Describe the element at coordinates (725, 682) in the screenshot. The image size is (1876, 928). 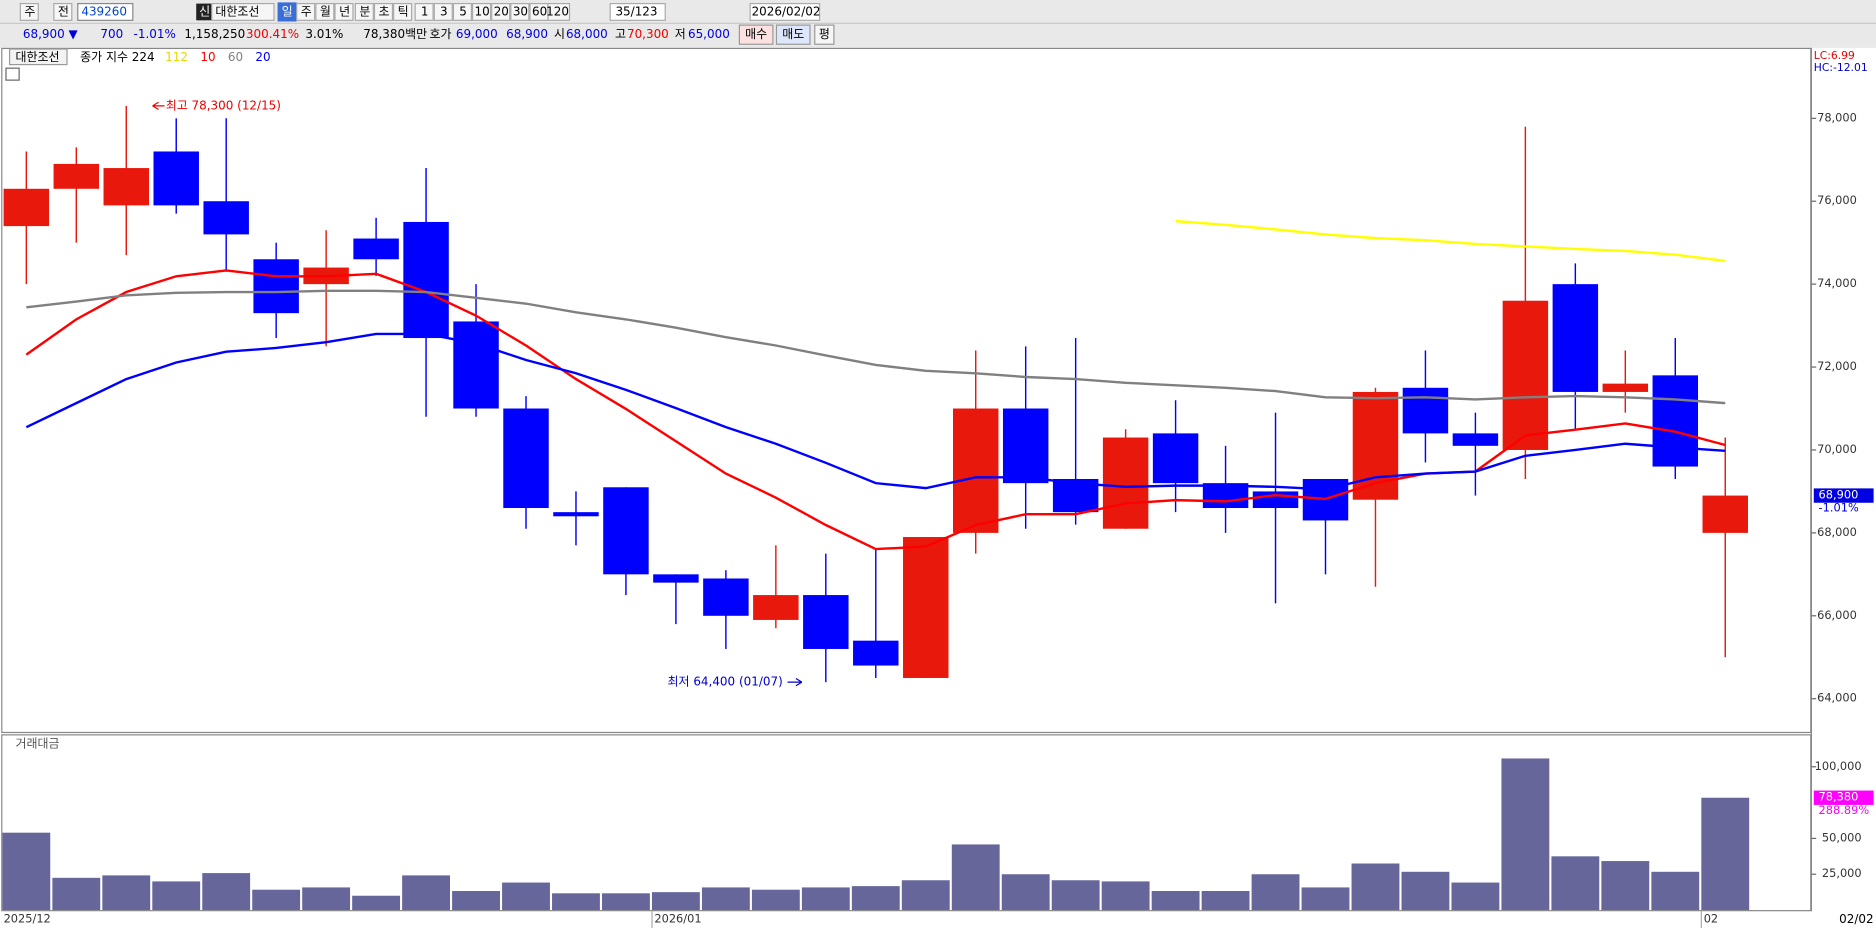
I see `annotation: 최저 64,400 (01/07)` at that location.